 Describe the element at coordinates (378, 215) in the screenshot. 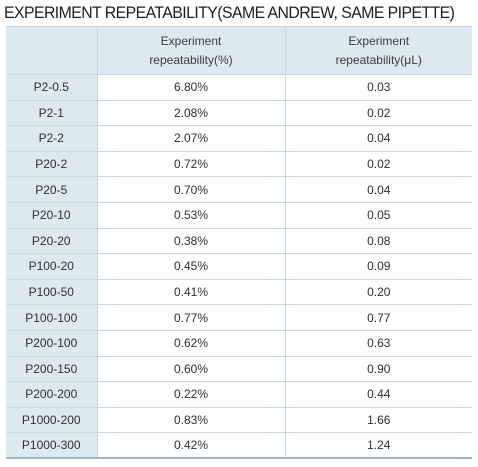

I see `ul-cell: 0.05` at that location.